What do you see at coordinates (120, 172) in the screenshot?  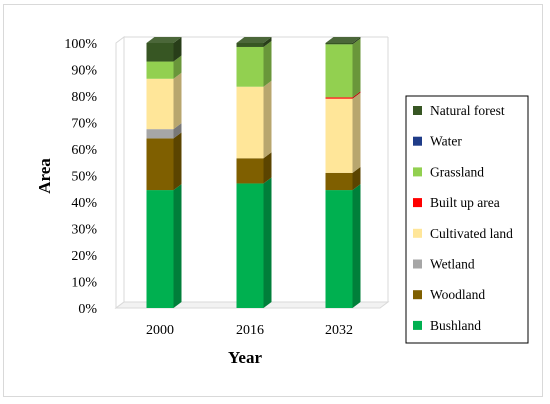 I see `side-wall` at bounding box center [120, 172].